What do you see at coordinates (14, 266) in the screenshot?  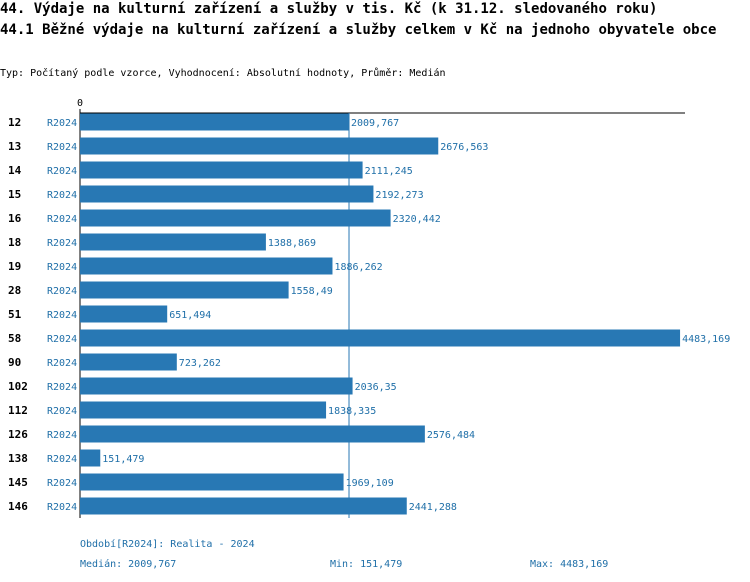 I see `category-label: 19` at bounding box center [14, 266].